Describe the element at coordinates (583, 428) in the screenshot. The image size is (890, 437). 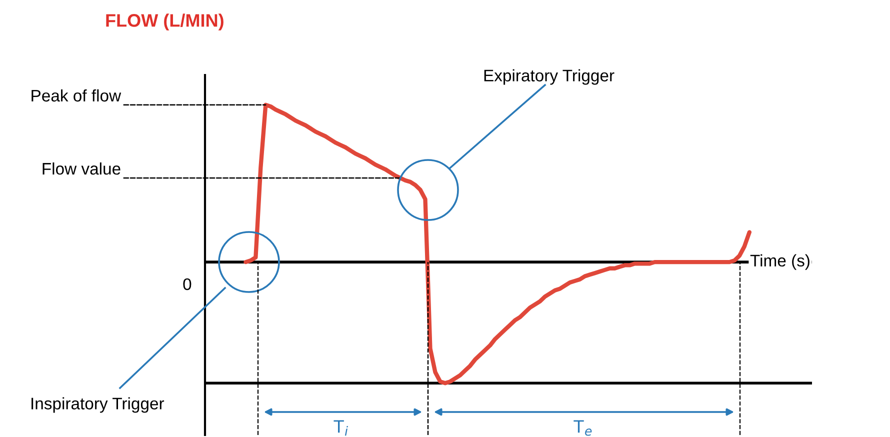
I see `text: T$_{e}$` at that location.